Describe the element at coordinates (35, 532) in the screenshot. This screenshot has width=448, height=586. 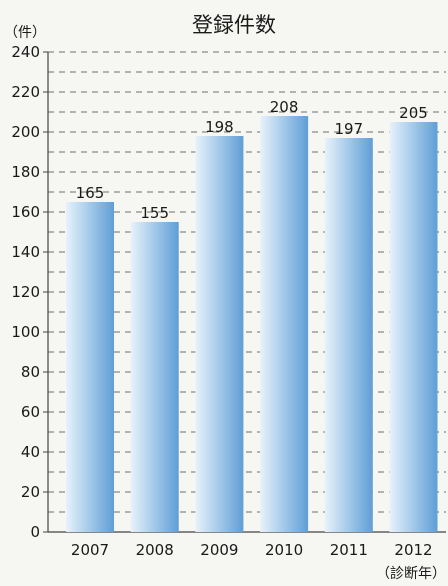
I see `y-tick-label: 0` at that location.